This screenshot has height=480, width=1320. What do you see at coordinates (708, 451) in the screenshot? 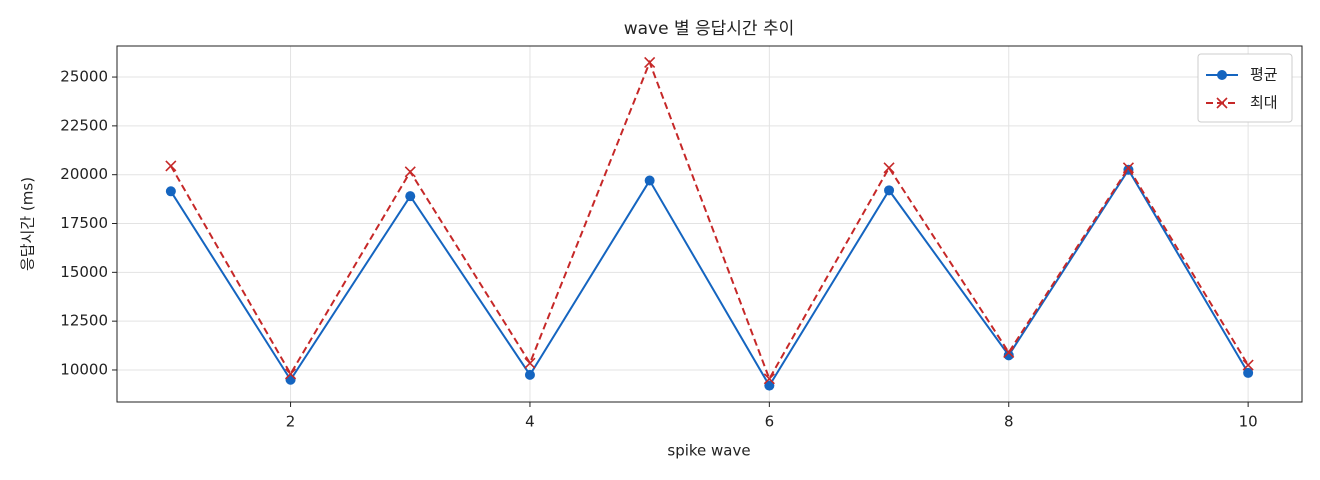
I see `x-axis-label: spike wave` at bounding box center [708, 451].